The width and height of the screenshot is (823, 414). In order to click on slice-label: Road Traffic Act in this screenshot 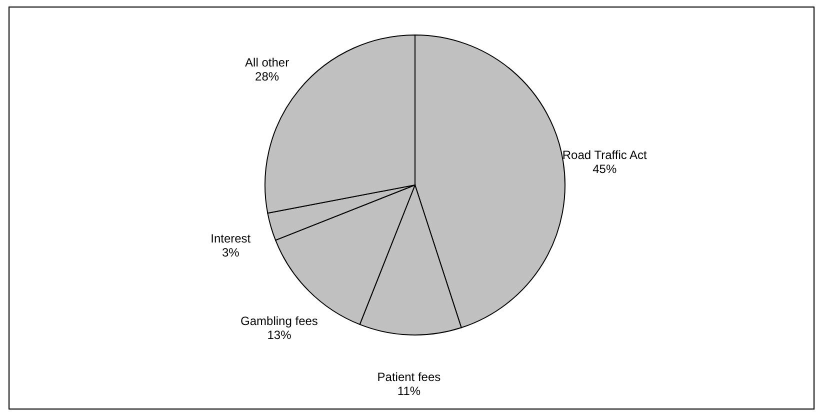, I will do `click(605, 155)`.